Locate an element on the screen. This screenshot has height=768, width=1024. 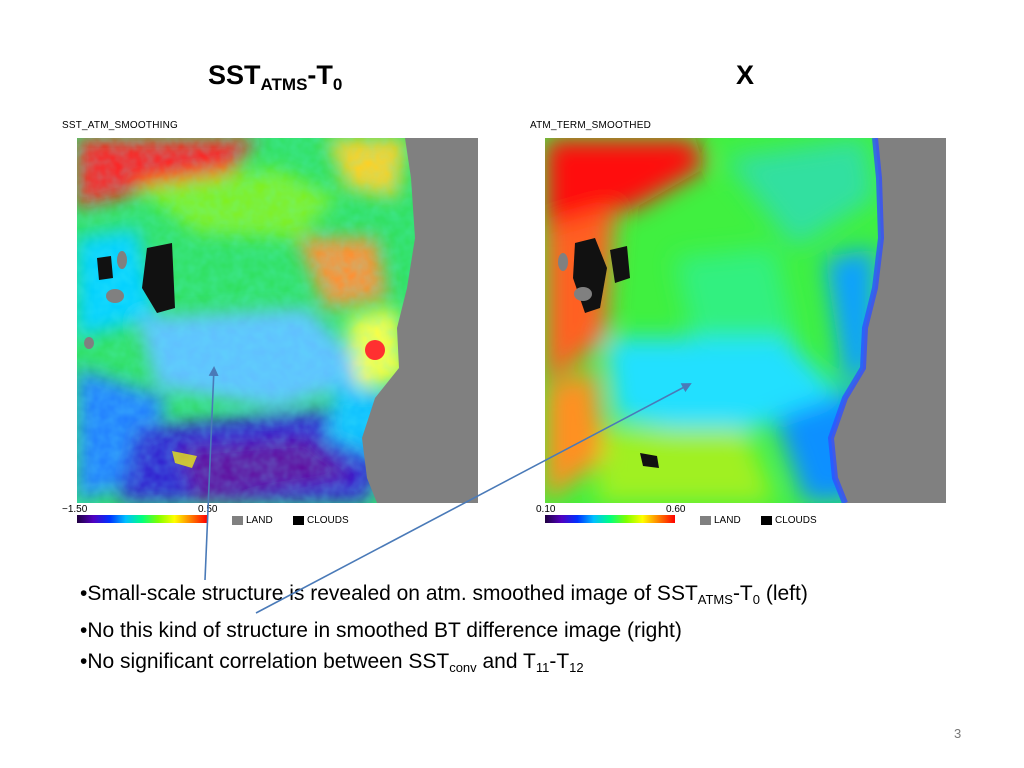
left-colorbar is located at coordinates (142, 519).